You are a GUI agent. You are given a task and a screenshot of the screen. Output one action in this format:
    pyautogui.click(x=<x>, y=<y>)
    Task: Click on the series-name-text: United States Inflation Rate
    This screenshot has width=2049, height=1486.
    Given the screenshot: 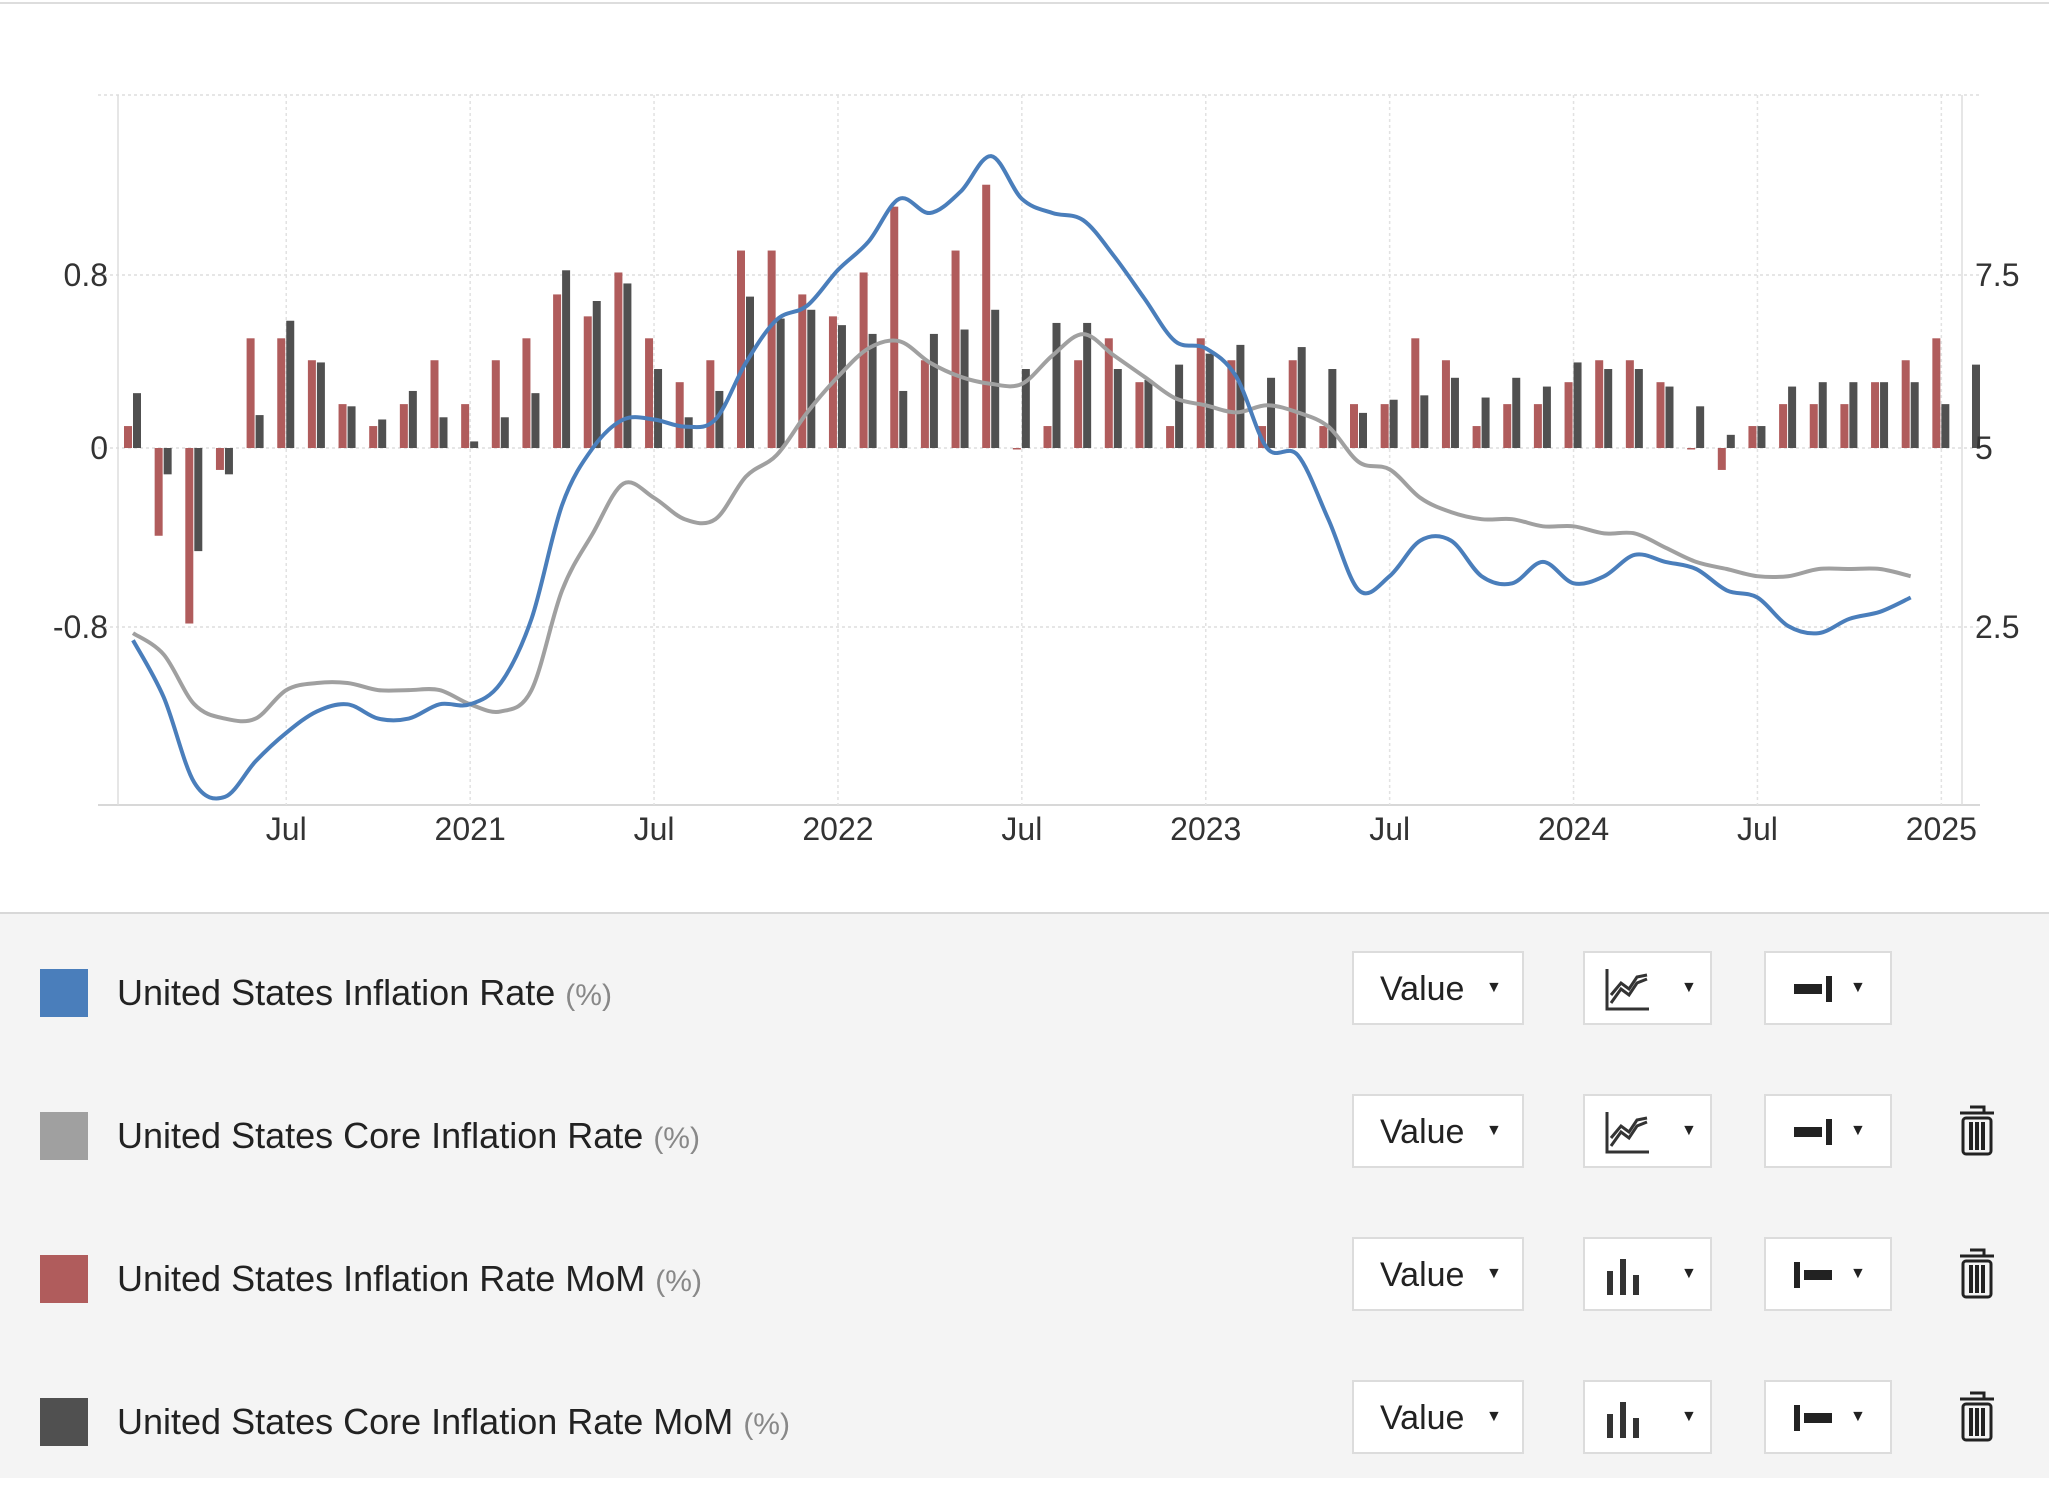 What is the action you would take?
    pyautogui.click(x=336, y=992)
    